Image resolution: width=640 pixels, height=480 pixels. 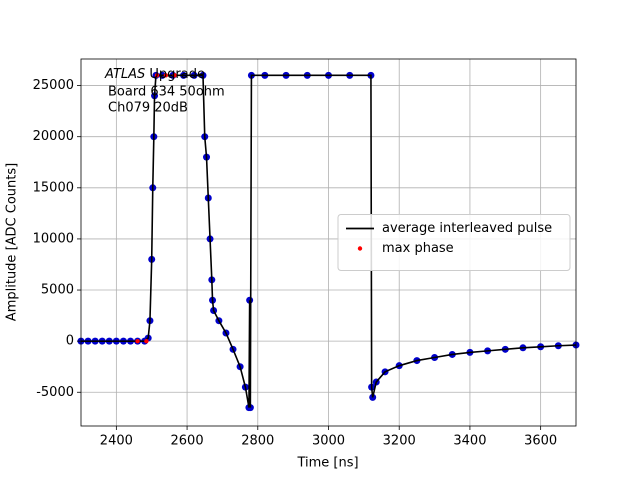 What do you see at coordinates (55, 392) in the screenshot?
I see `y-tick-label: -5000` at bounding box center [55, 392].